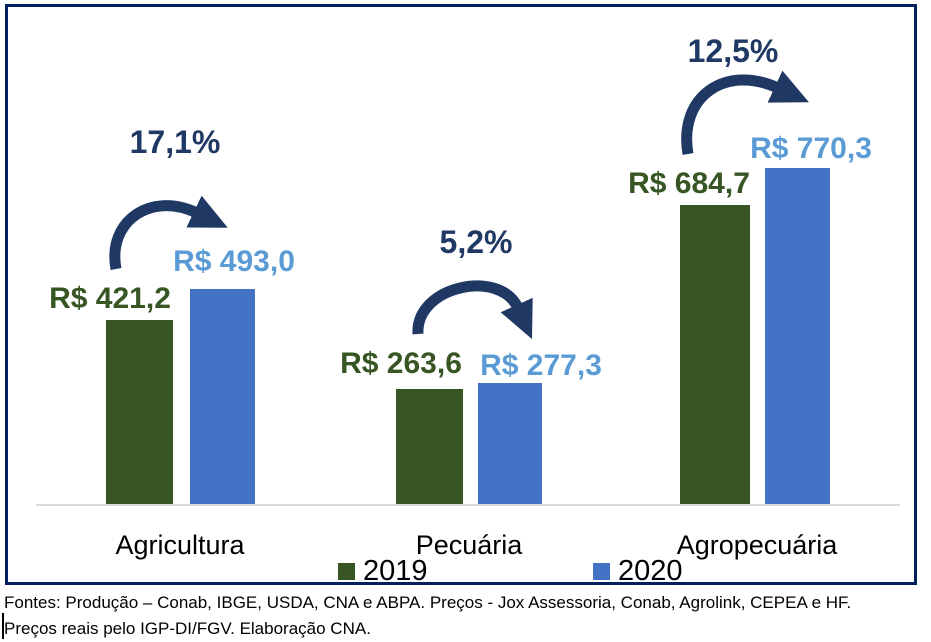 This screenshot has width=931, height=642. I want to click on bar-agropecuaria-2019, so click(715, 354).